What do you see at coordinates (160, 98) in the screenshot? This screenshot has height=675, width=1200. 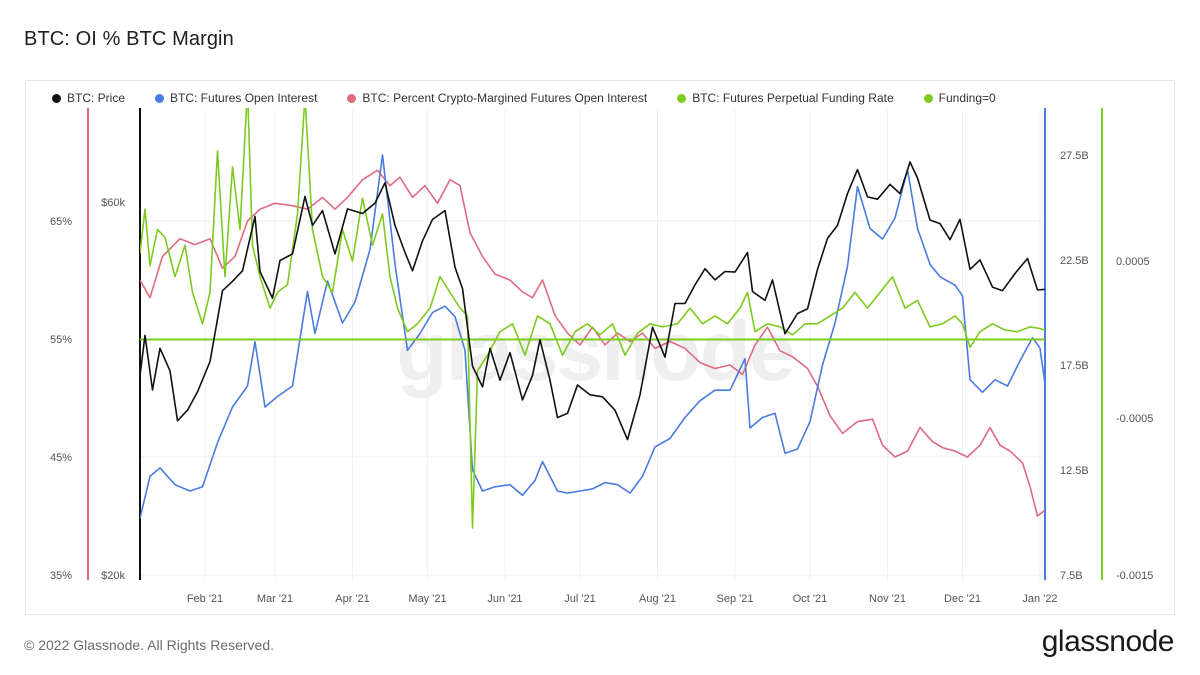 I see `legend-dot-open-interest` at bounding box center [160, 98].